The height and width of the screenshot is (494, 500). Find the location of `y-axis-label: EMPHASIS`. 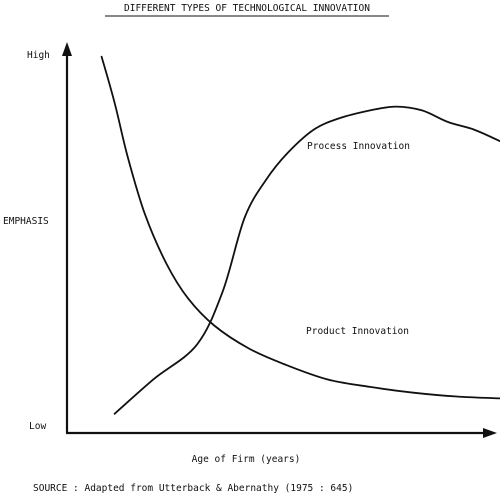

y-axis-label: EMPHASIS is located at coordinates (26, 221).